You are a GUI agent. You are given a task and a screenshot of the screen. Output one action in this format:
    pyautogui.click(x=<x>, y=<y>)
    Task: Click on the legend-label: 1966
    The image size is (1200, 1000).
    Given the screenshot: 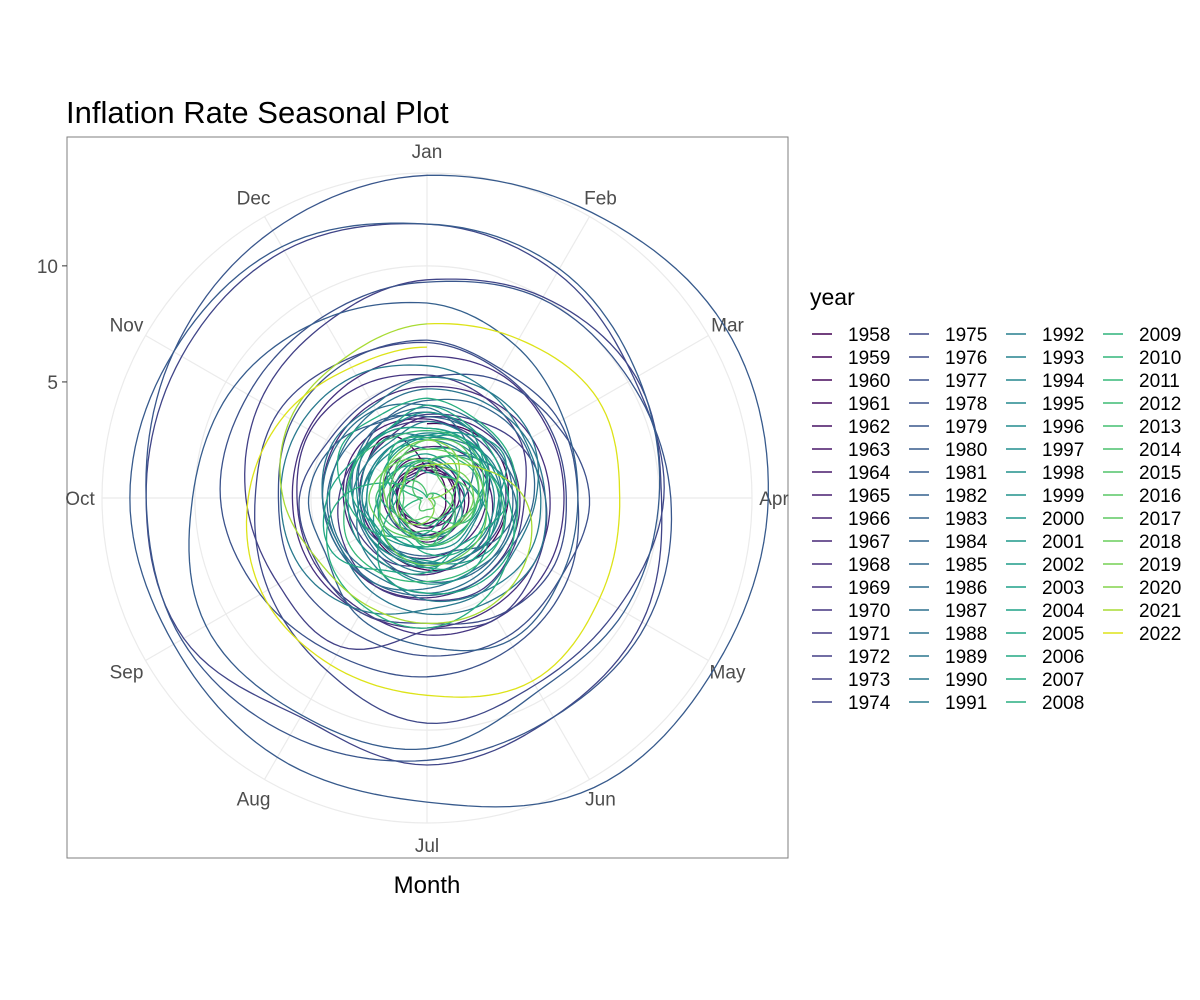 What is the action you would take?
    pyautogui.click(x=869, y=519)
    